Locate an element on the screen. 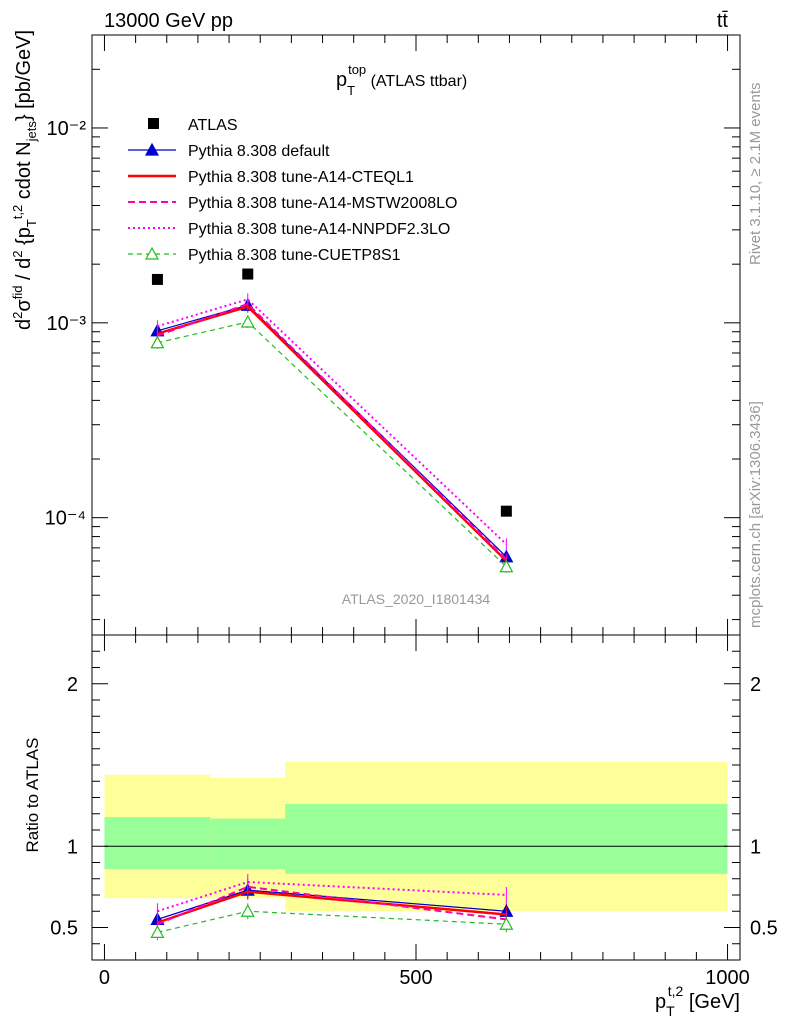 The image size is (786, 1024). y-main-tick-label: 10⁻² is located at coordinates (67, 129).